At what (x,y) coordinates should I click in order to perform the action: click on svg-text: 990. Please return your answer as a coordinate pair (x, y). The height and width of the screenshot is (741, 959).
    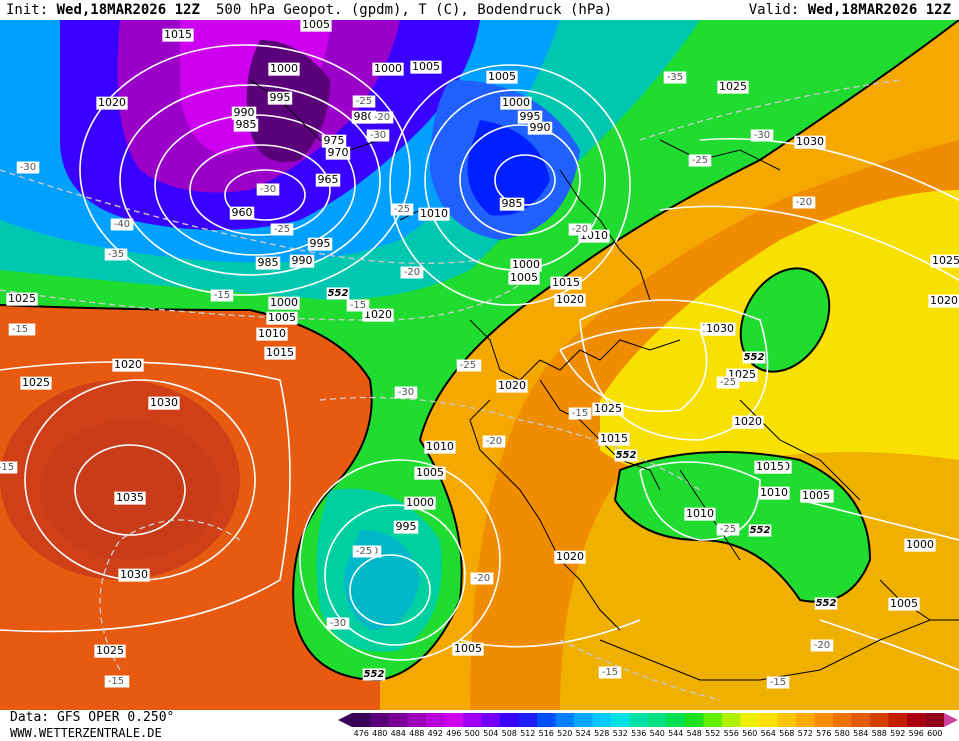
    Looking at the image, I should click on (302, 260).